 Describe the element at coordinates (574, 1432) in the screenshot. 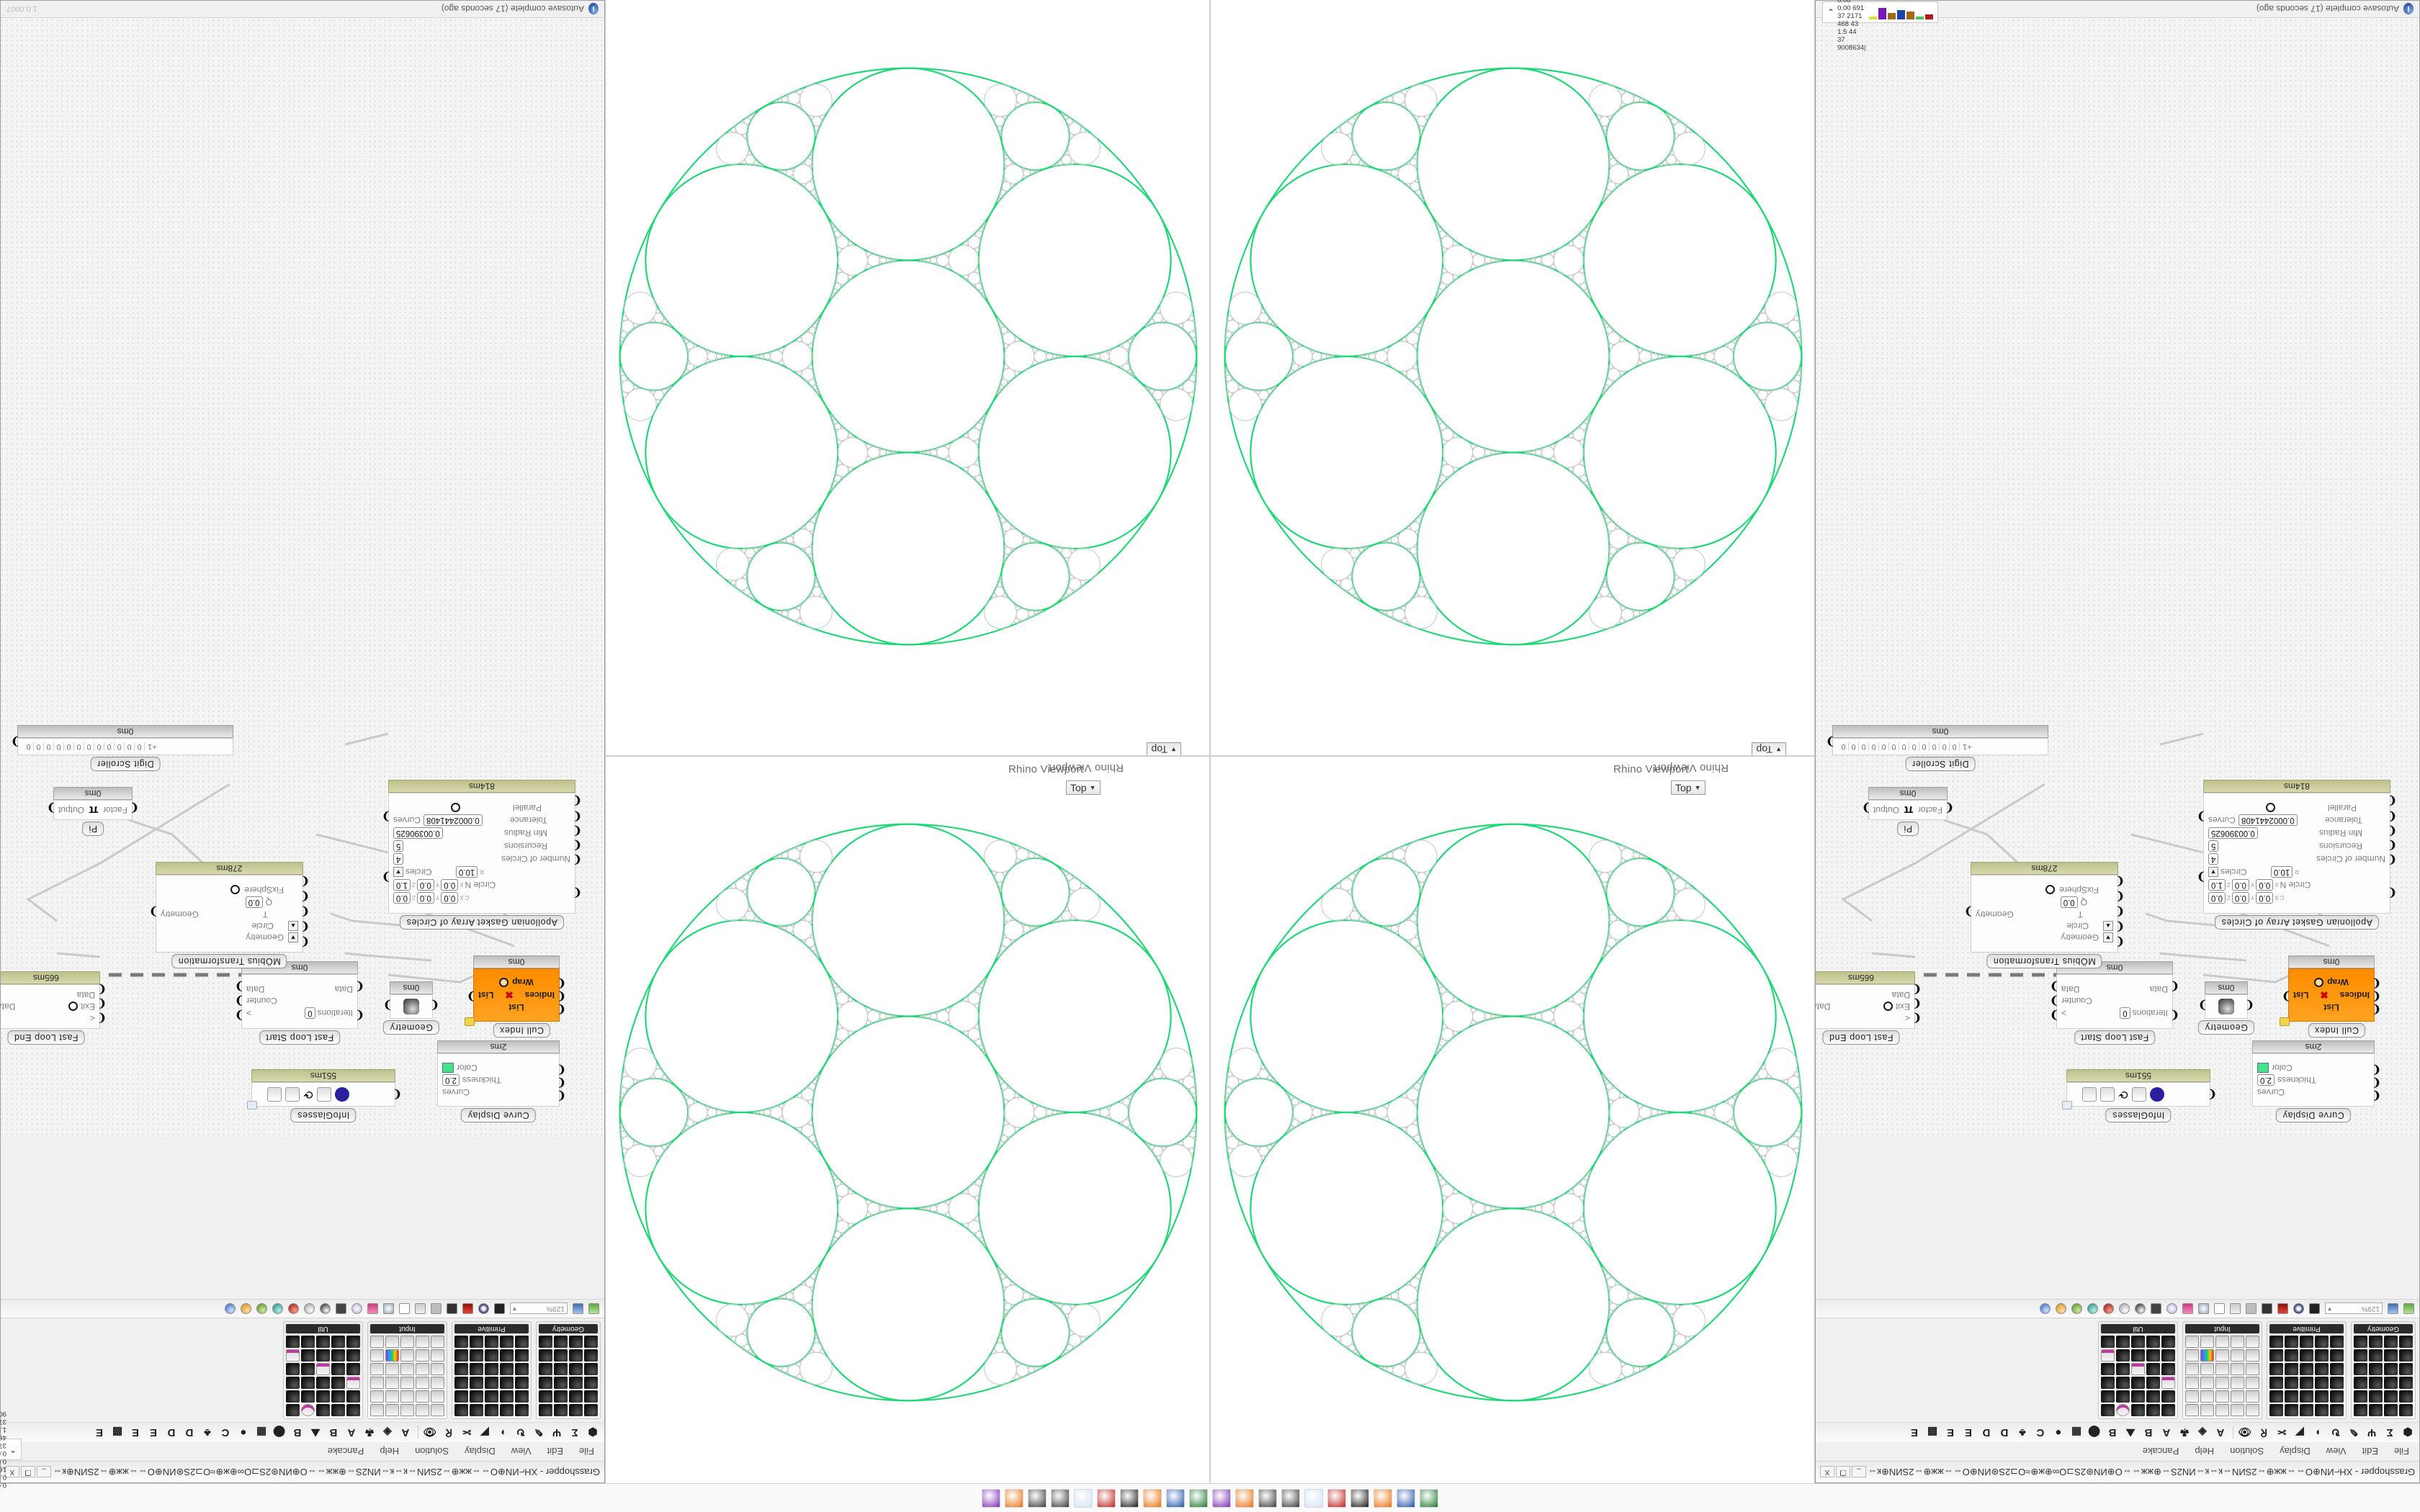

I see `sets-icon: Σ` at that location.